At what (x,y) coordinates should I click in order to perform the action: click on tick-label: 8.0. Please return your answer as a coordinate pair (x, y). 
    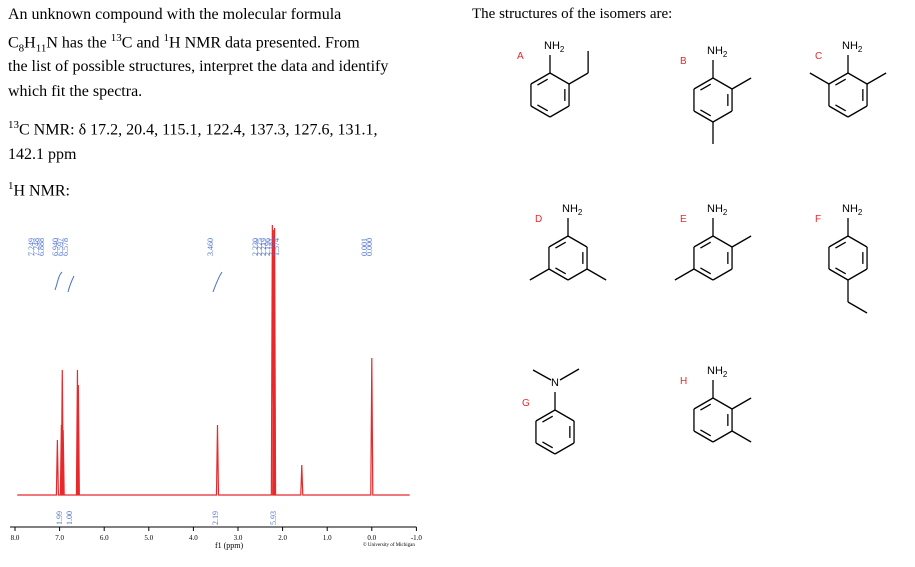
    Looking at the image, I should click on (15, 538).